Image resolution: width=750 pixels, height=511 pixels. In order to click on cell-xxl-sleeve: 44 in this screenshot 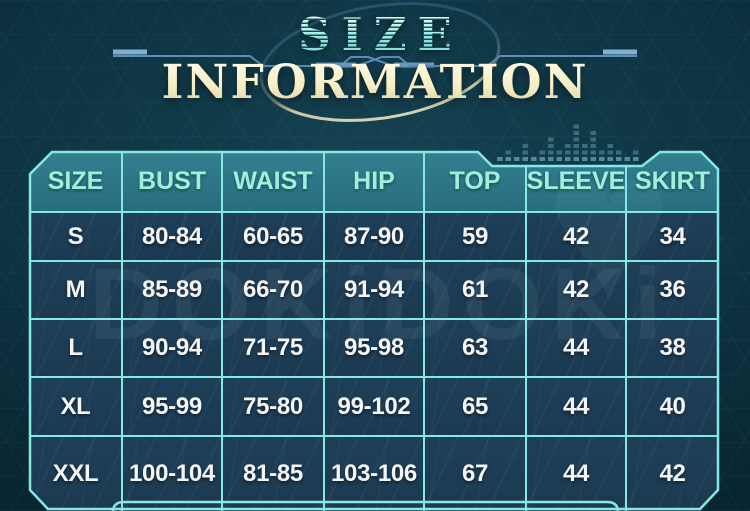, I will do `click(576, 474)`.